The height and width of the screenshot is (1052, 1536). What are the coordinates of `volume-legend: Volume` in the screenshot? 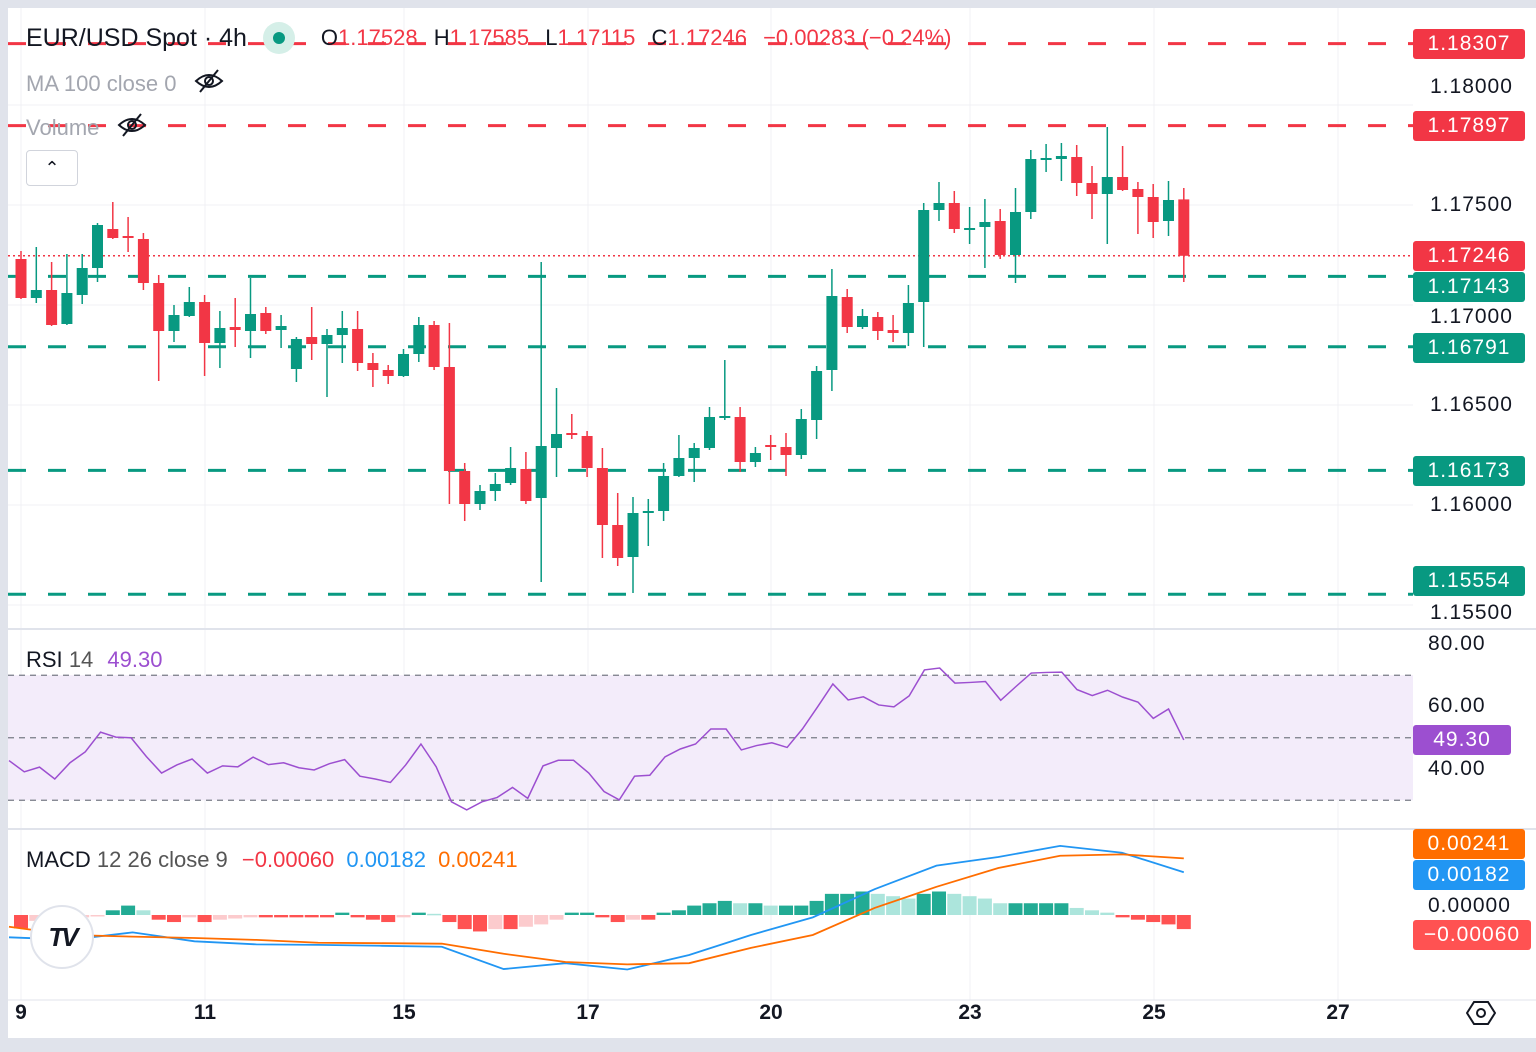 It's located at (86, 128).